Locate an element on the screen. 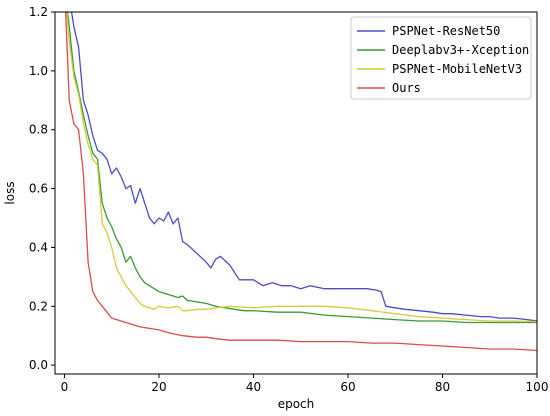  y-tick-label: 0.8 is located at coordinates (38, 130).